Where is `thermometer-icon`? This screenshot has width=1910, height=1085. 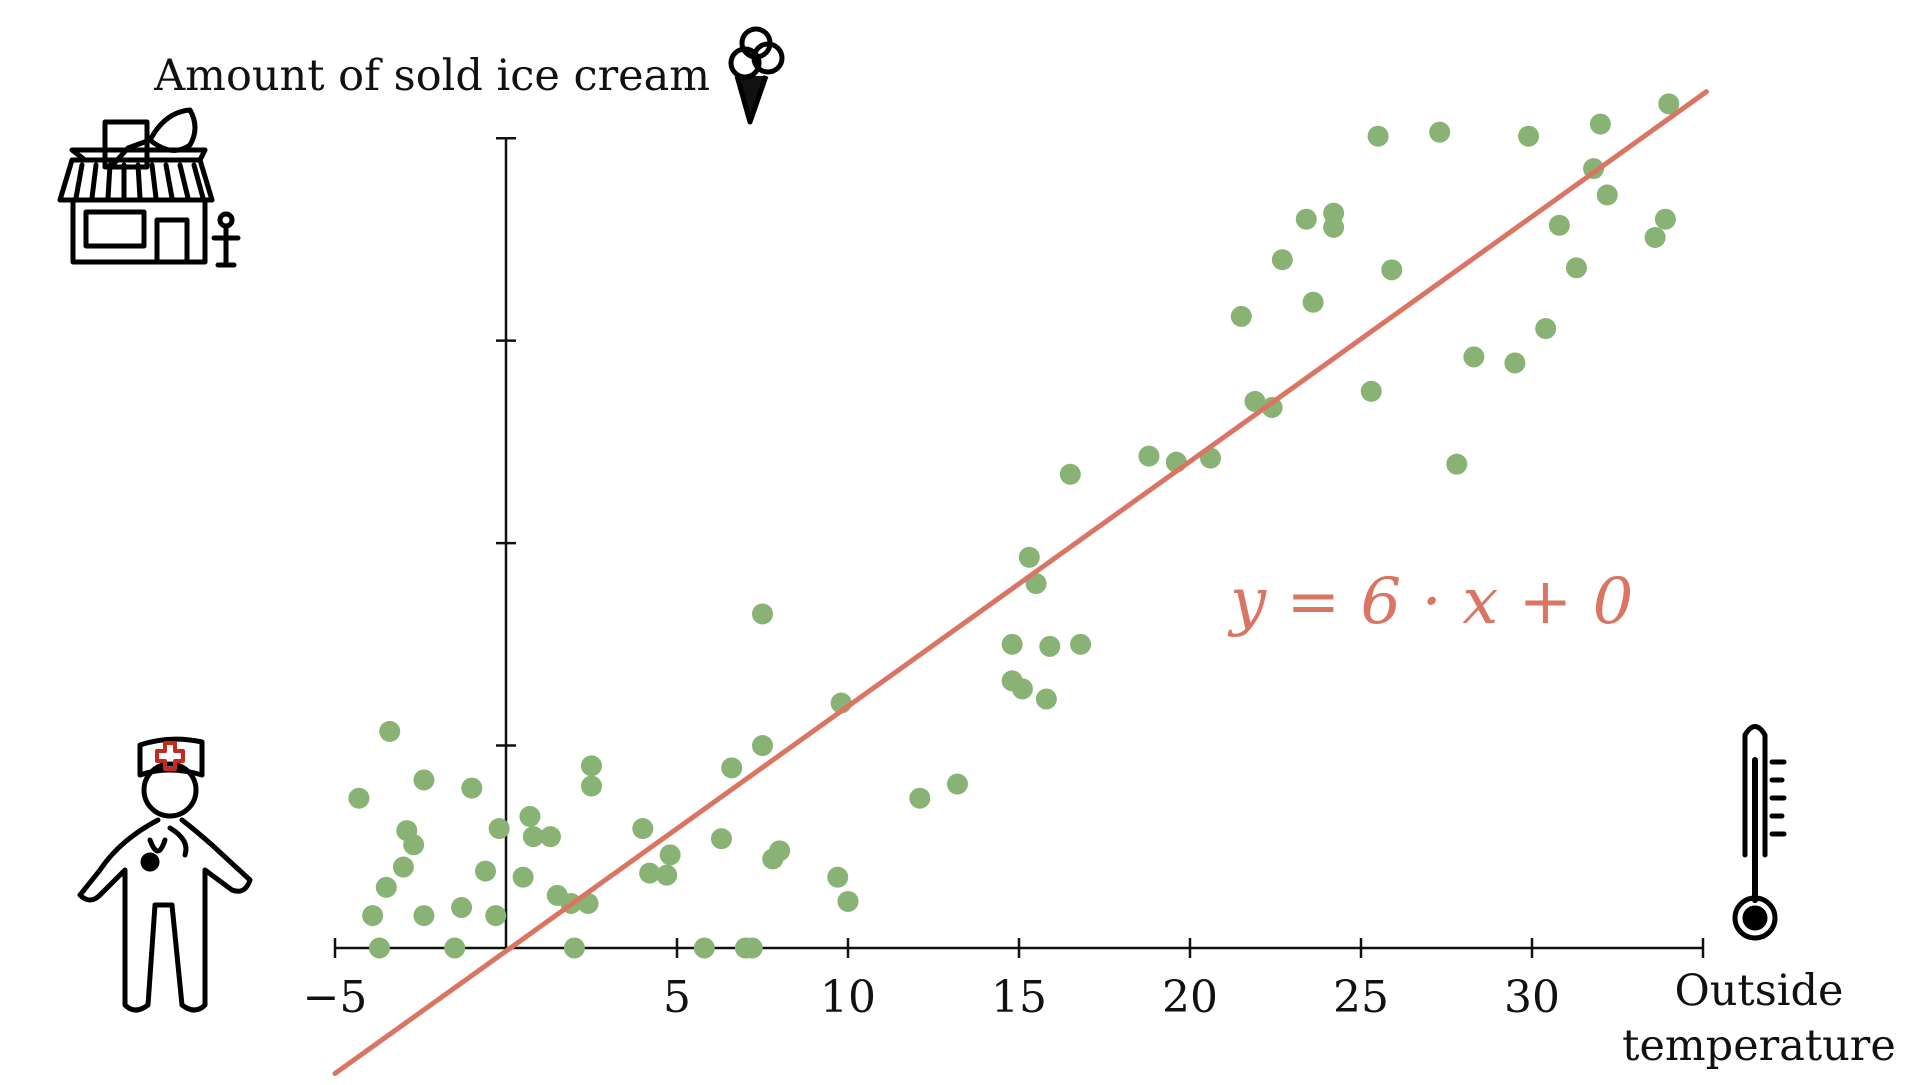 thermometer-icon is located at coordinates (1759, 832).